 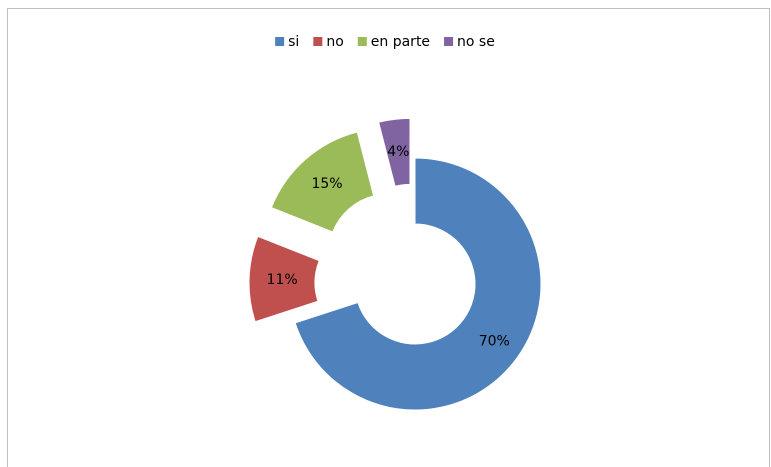 I want to click on data-label: 4%, so click(x=398, y=152).